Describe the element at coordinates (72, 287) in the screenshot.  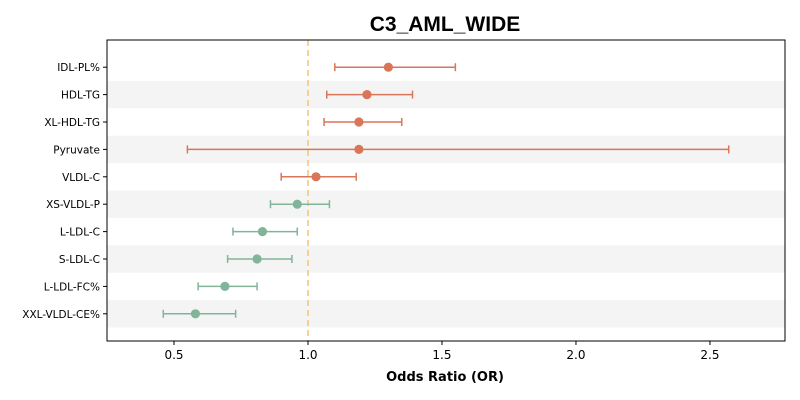
I see `y-tick-label: L-LDL-FC%` at that location.